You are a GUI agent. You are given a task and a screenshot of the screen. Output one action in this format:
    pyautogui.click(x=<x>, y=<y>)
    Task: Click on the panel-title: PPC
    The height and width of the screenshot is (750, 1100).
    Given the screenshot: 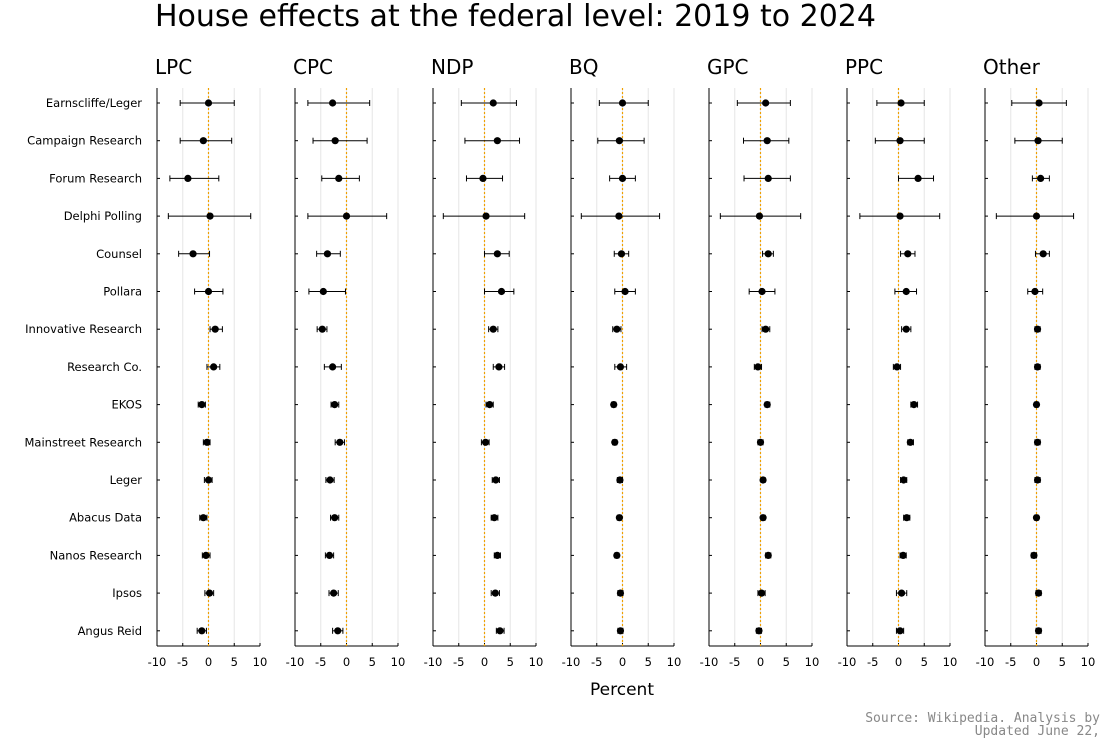 What is the action you would take?
    pyautogui.click(x=864, y=67)
    